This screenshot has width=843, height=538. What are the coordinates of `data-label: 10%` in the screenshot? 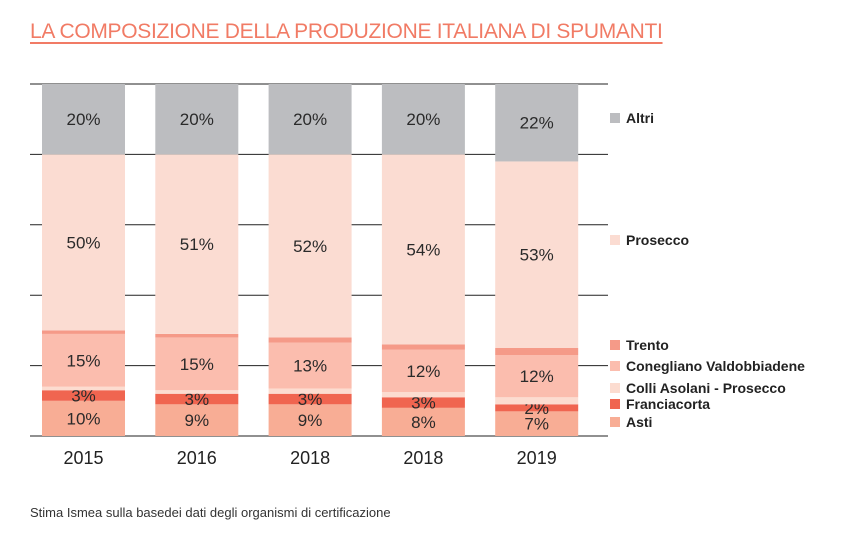 It's located at (83, 418).